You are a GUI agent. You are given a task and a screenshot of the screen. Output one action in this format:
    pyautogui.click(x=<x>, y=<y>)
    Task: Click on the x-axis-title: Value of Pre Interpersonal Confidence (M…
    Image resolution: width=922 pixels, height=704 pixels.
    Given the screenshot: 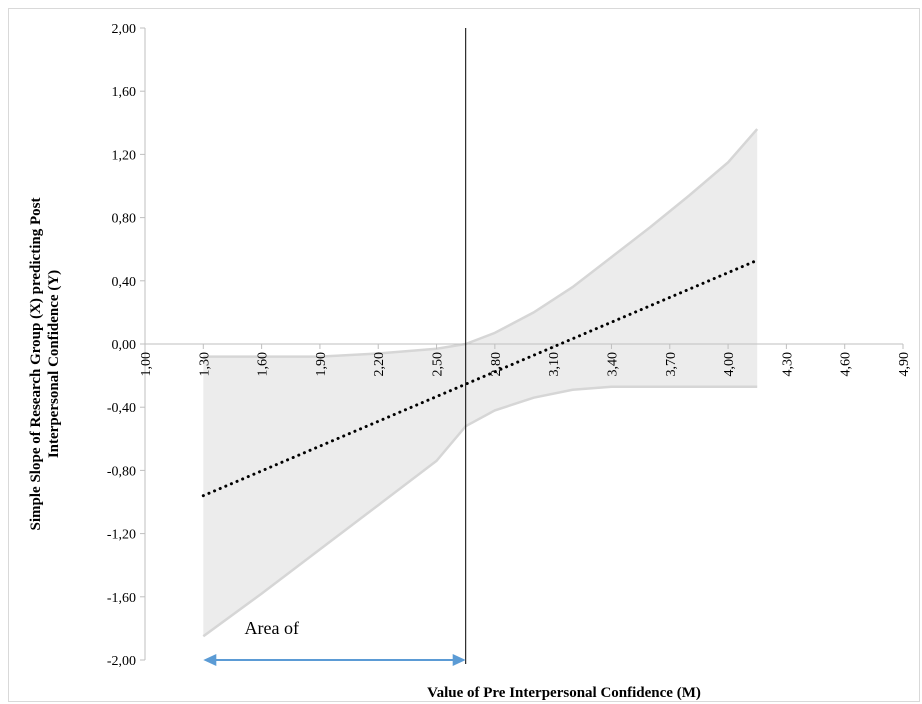 What is the action you would take?
    pyautogui.click(x=564, y=693)
    